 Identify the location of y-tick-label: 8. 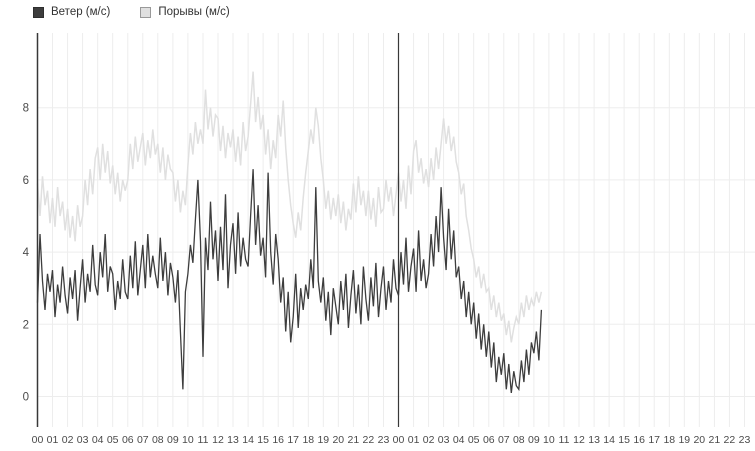
(26, 109).